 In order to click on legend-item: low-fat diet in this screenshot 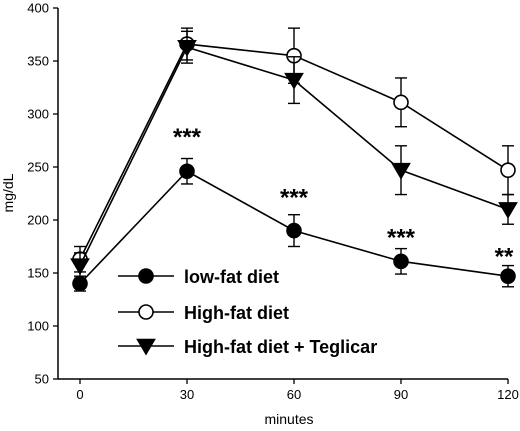, I will do `click(198, 277)`.